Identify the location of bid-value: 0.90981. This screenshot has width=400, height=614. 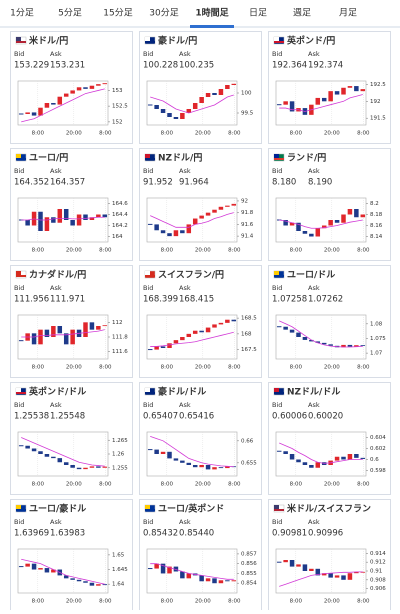
(289, 534).